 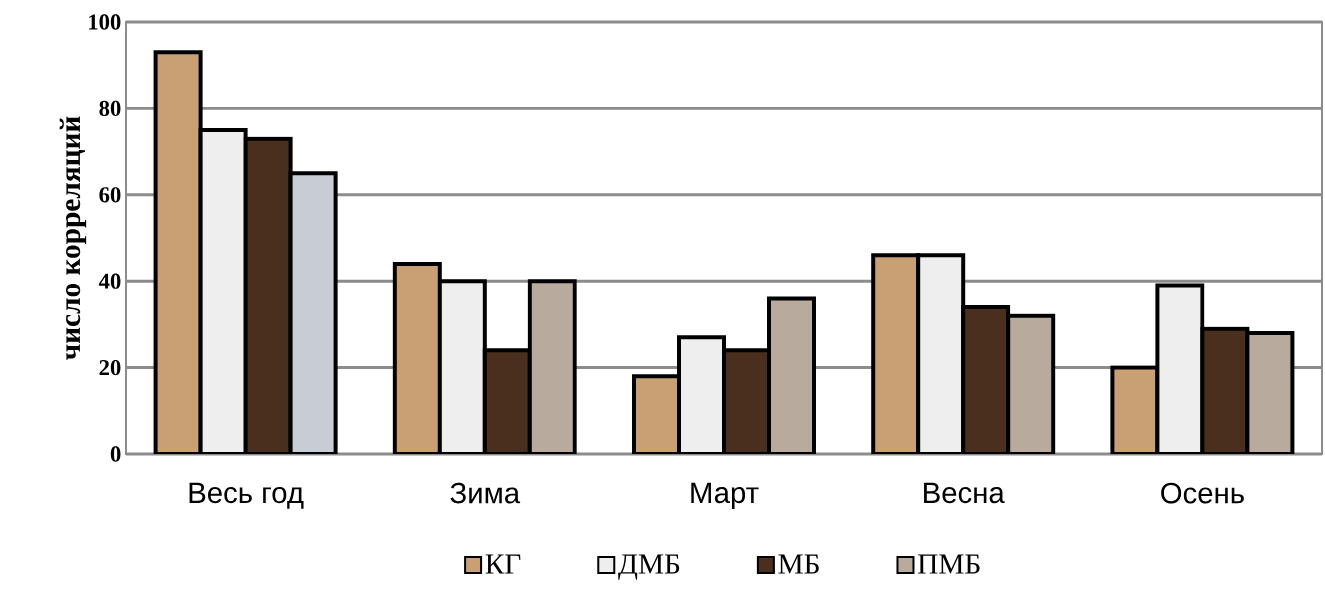 What do you see at coordinates (503, 564) in the screenshot?
I see `legend-label: КГ` at bounding box center [503, 564].